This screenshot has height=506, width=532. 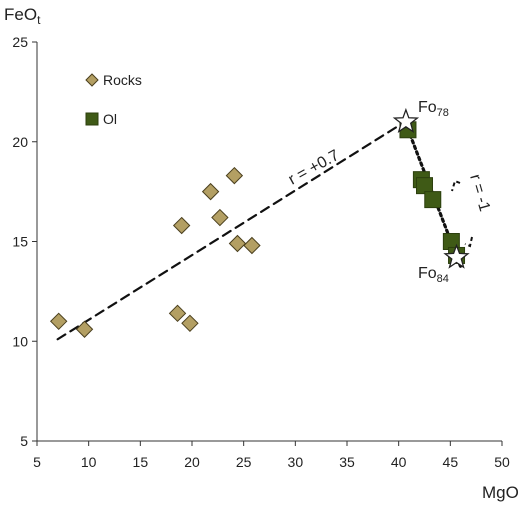 I want to click on end-member-label-fo84: Fo84, so click(x=433, y=275).